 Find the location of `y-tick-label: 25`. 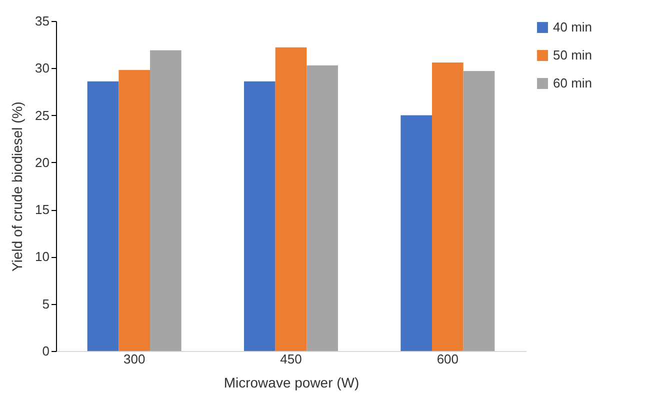

y-tick-label: 25 is located at coordinates (42, 115).